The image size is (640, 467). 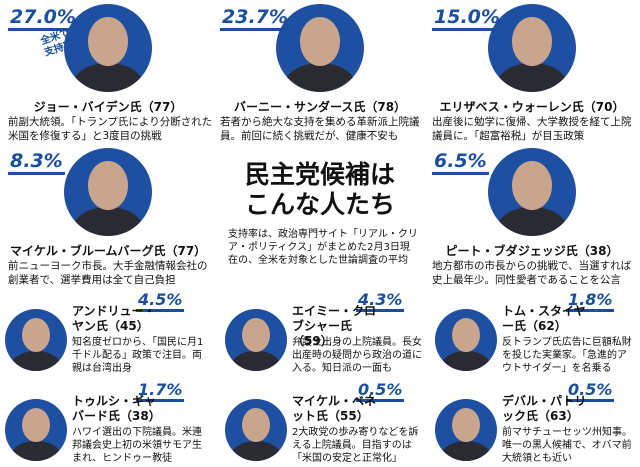 What do you see at coordinates (532, 251) in the screenshot?
I see `name: ピート・ブダジェッジ氏（38）` at bounding box center [532, 251].